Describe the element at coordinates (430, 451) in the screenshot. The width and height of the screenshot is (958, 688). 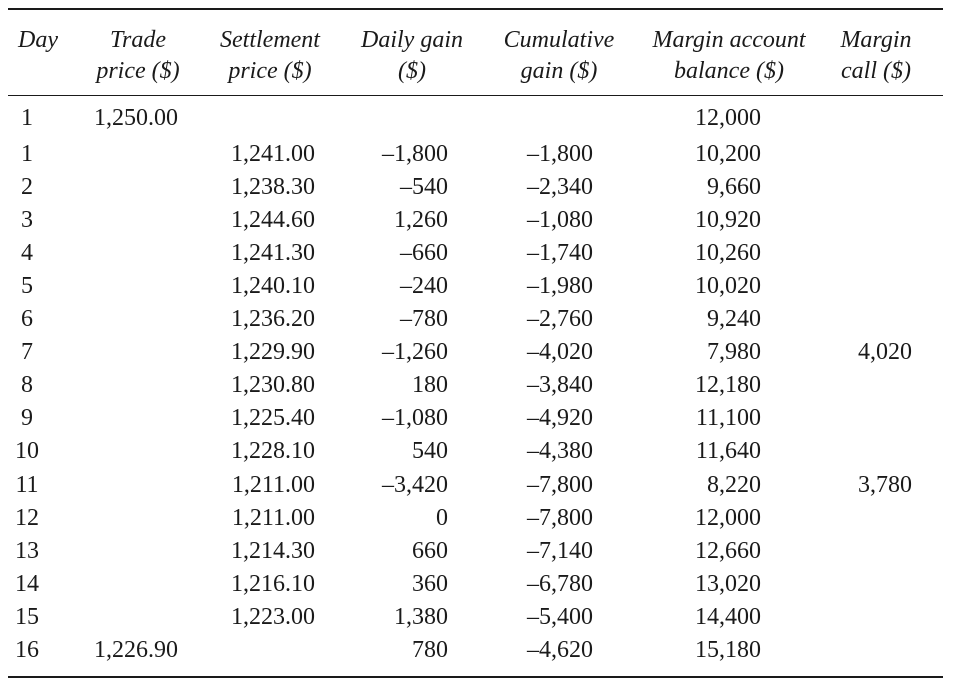
I see `cell-daily-gain: 540` at that location.